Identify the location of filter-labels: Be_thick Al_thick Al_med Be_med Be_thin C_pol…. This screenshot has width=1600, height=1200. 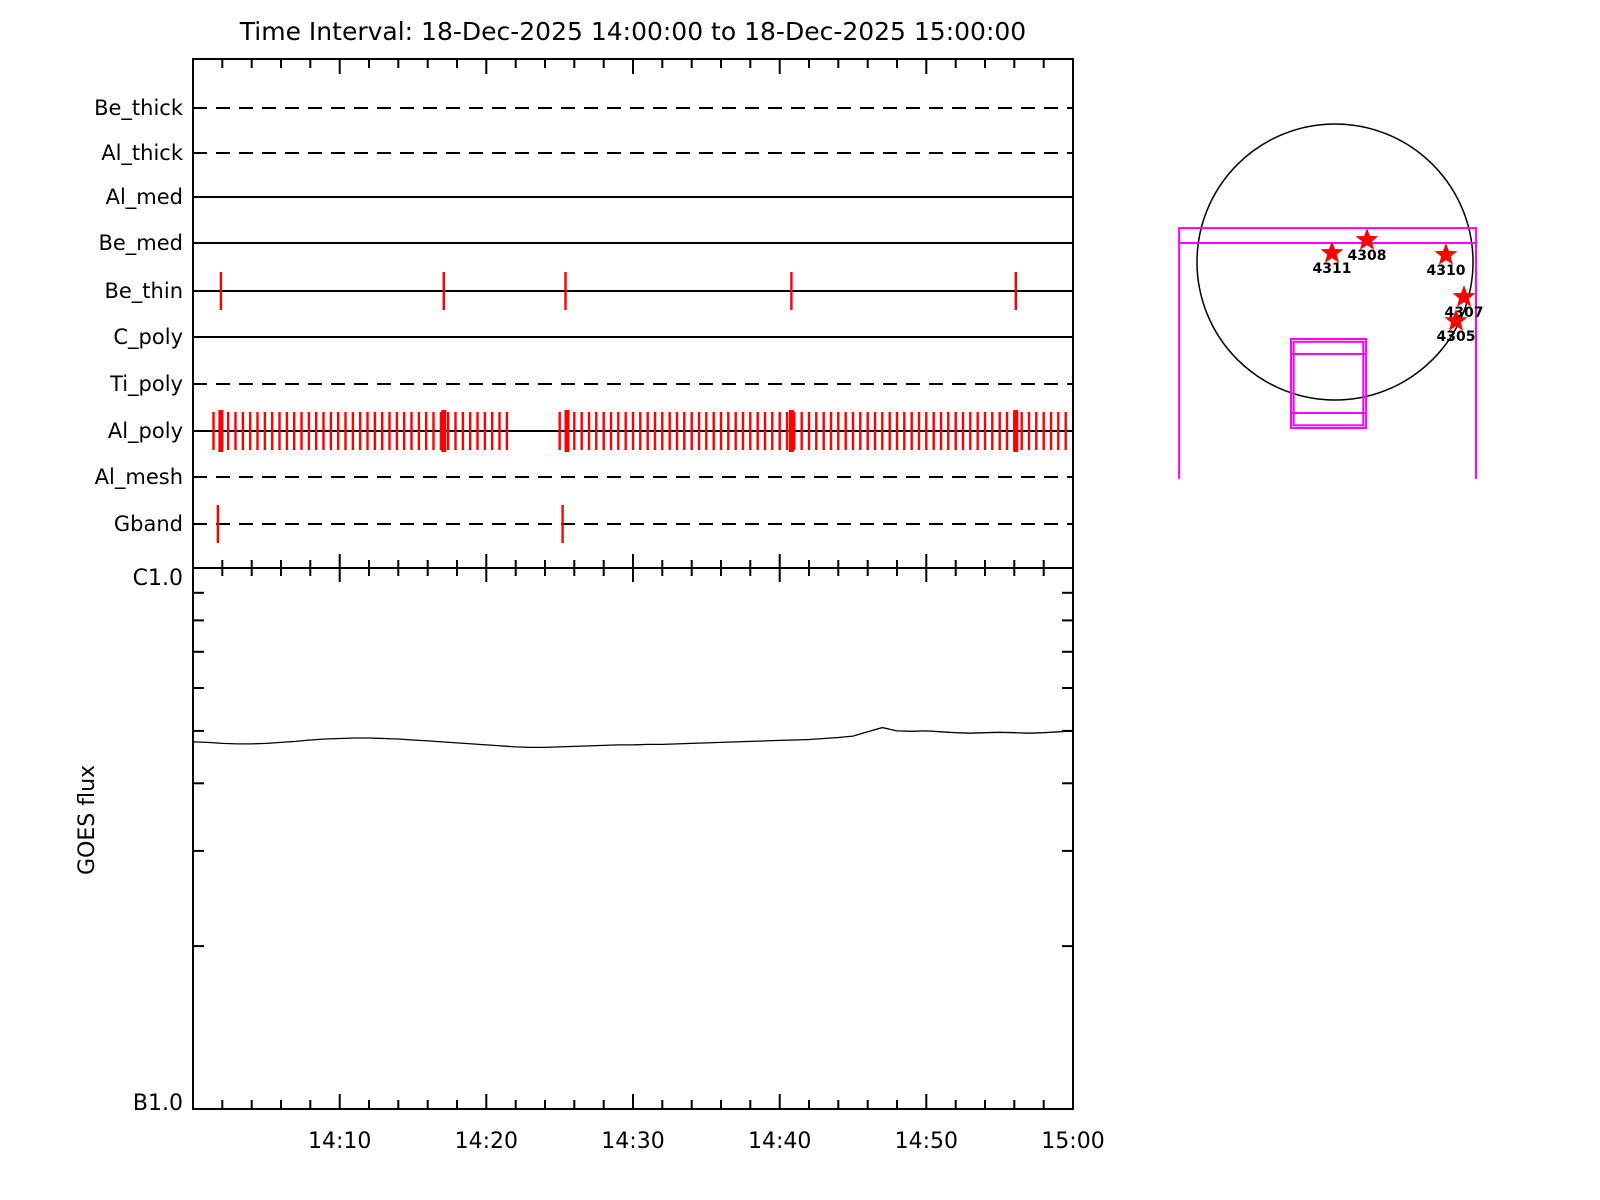
(139, 316).